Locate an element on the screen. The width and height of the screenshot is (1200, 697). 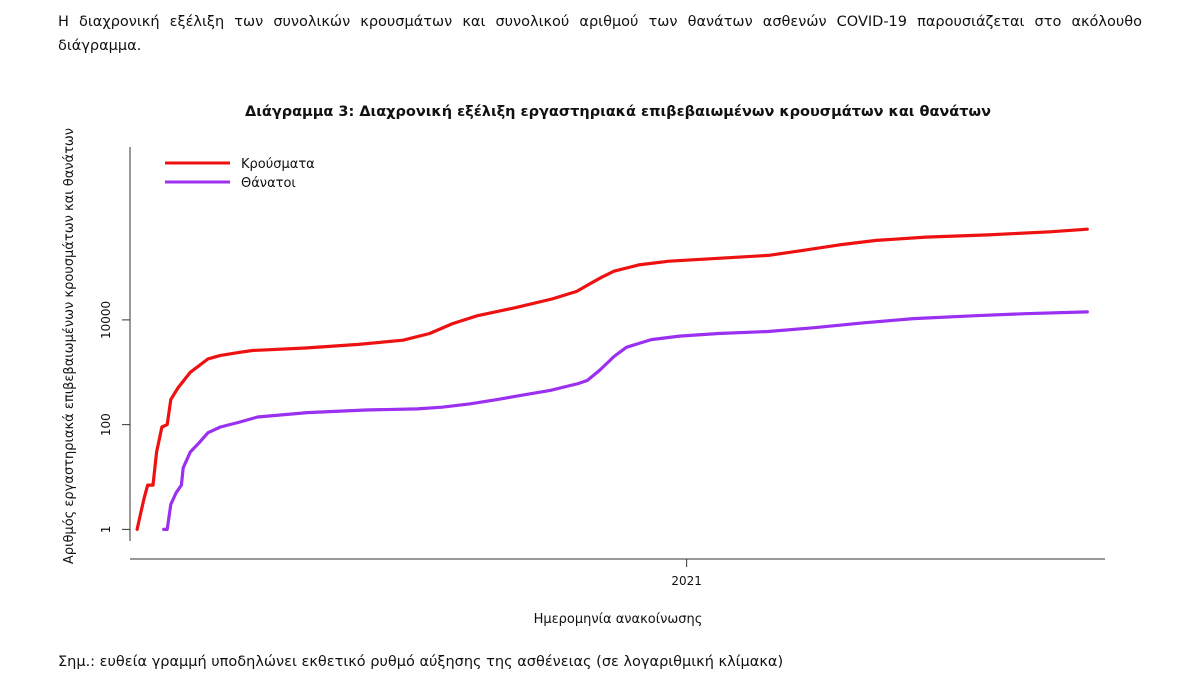
legend-label-deaths: Θάνατοι is located at coordinates (268, 183).